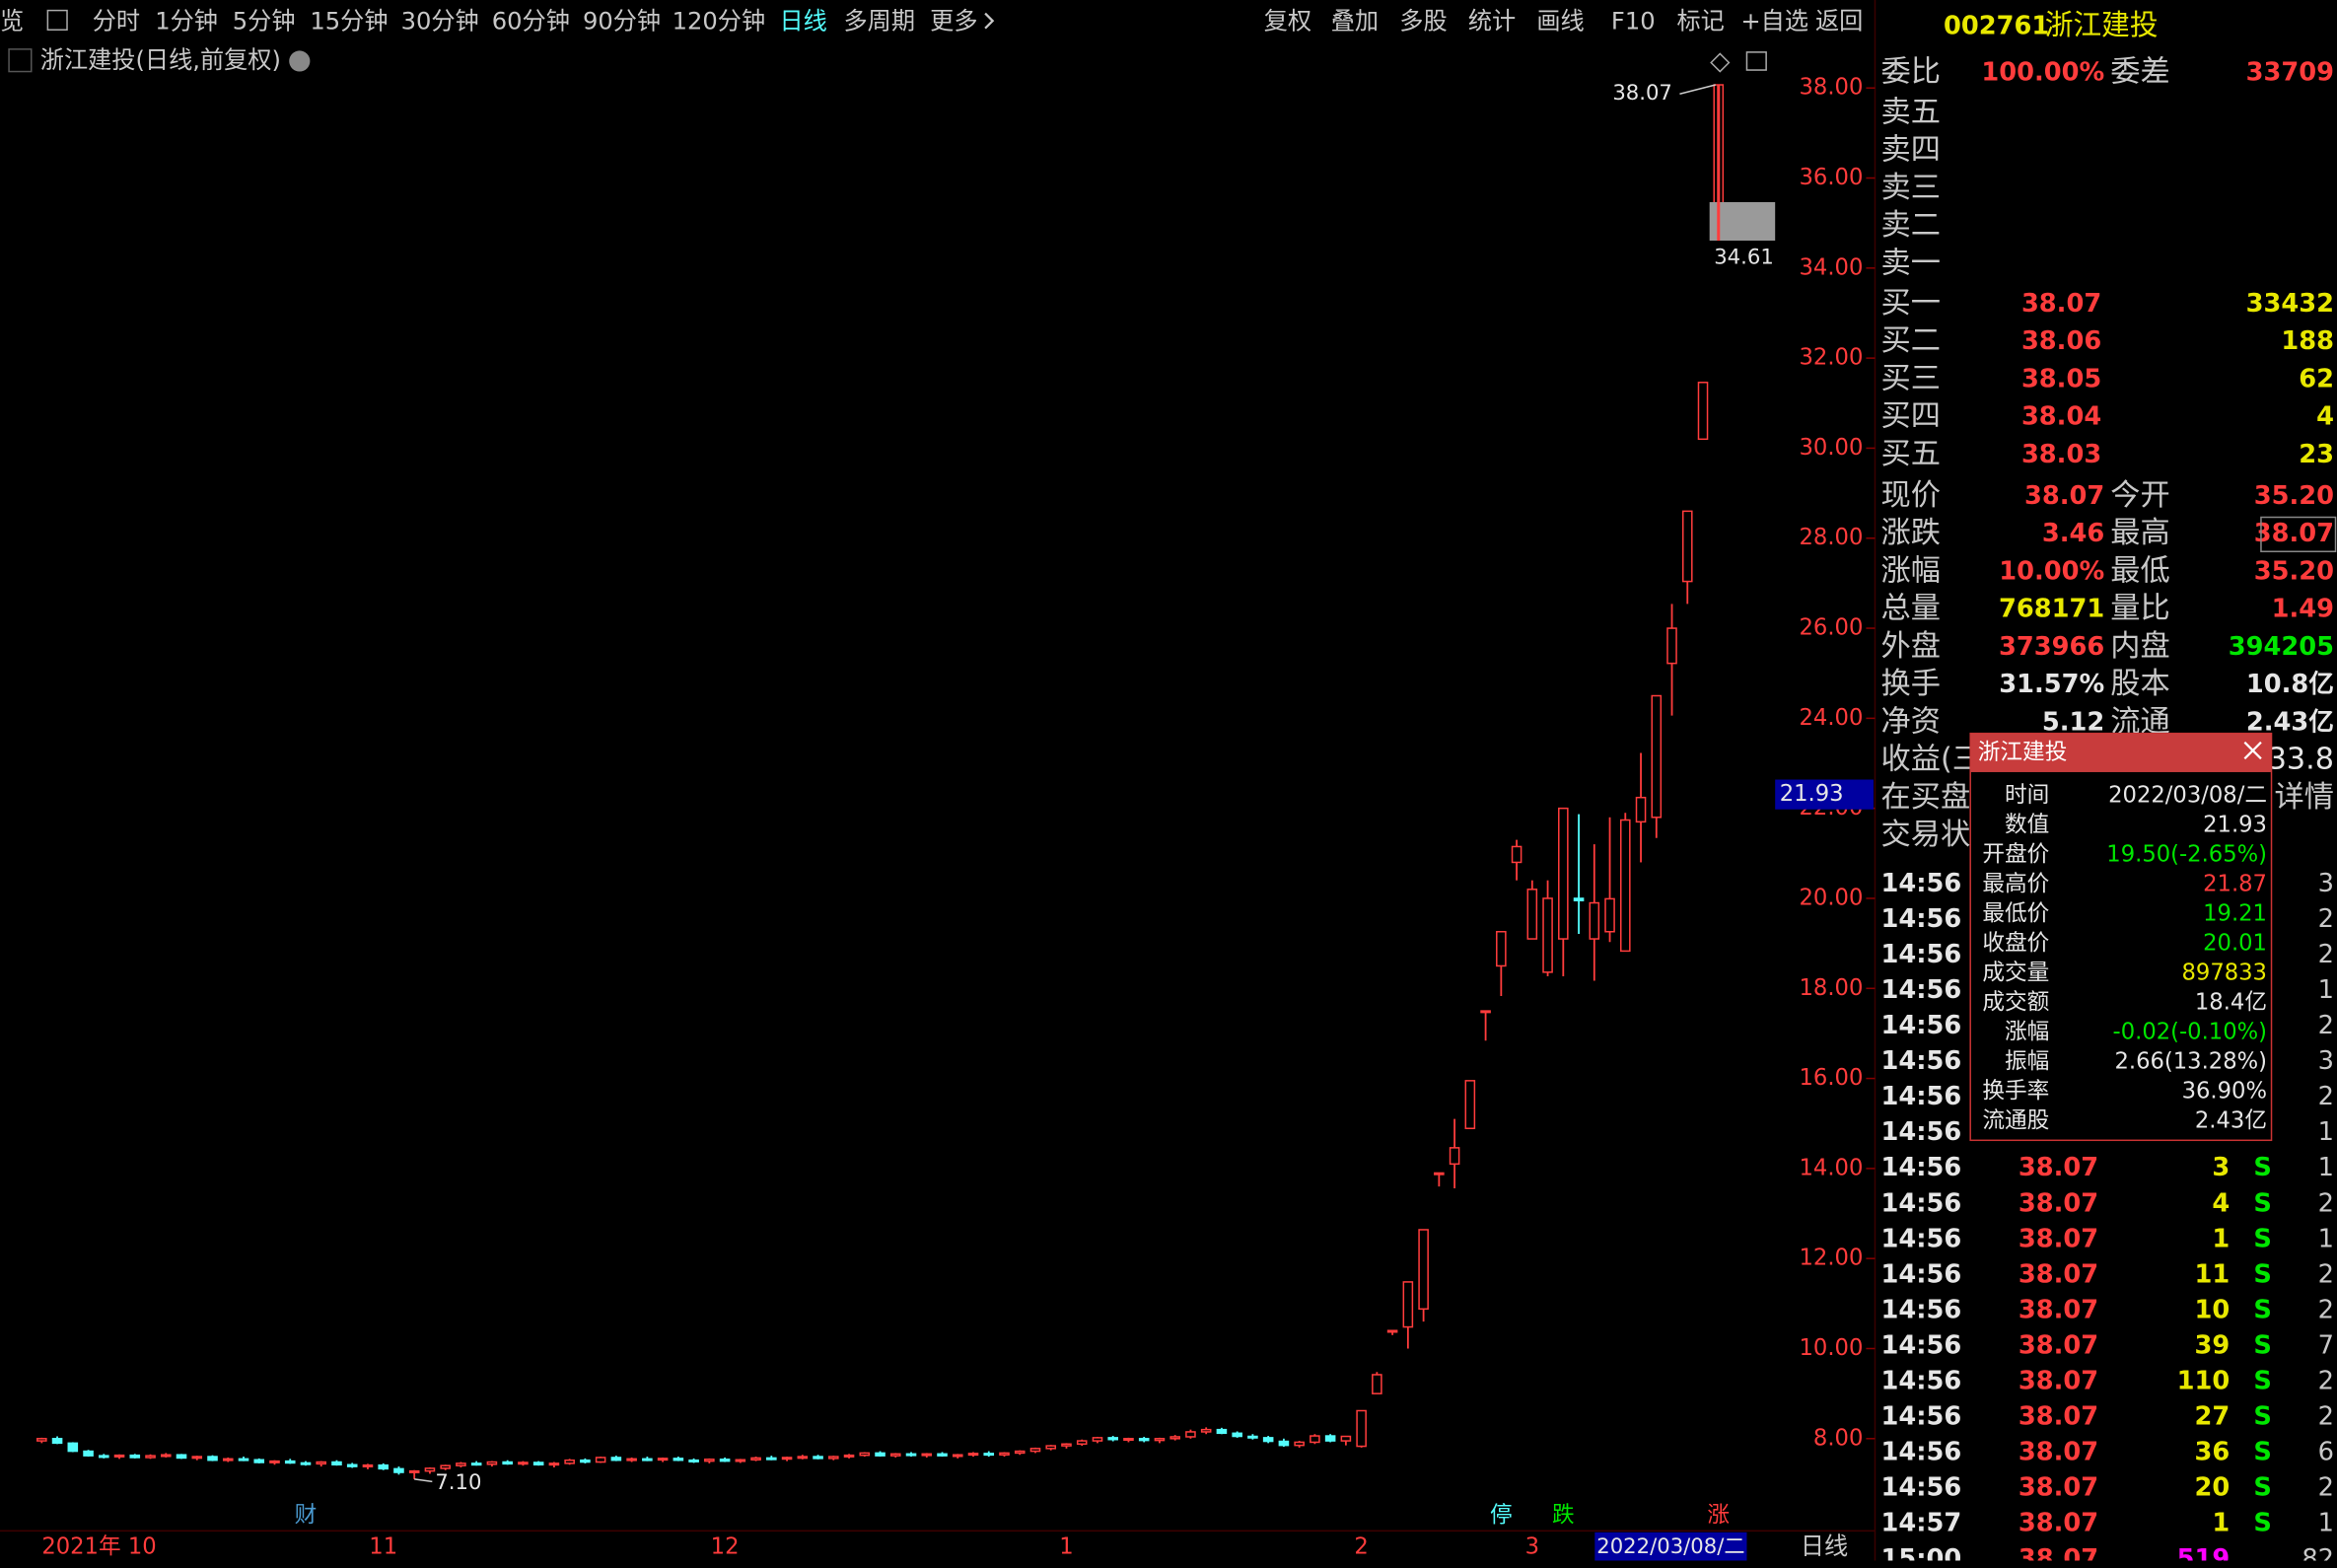 Image resolution: width=2337 pixels, height=1568 pixels. What do you see at coordinates (2290, 684) in the screenshot?
I see `stat-cell: 10.8亿` at bounding box center [2290, 684].